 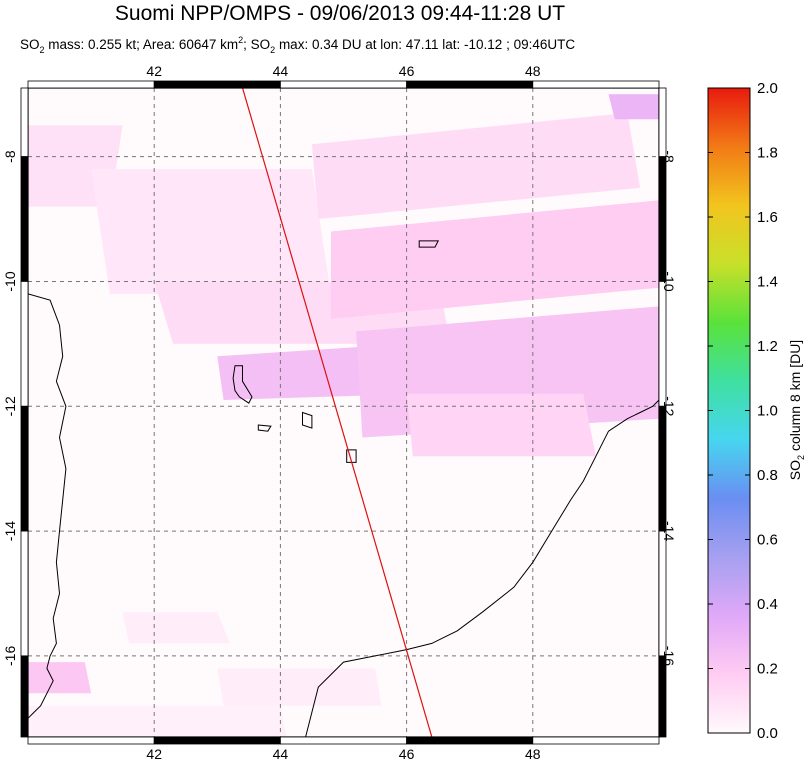 I want to click on x-tick-label-bottom: 42, so click(x=154, y=752).